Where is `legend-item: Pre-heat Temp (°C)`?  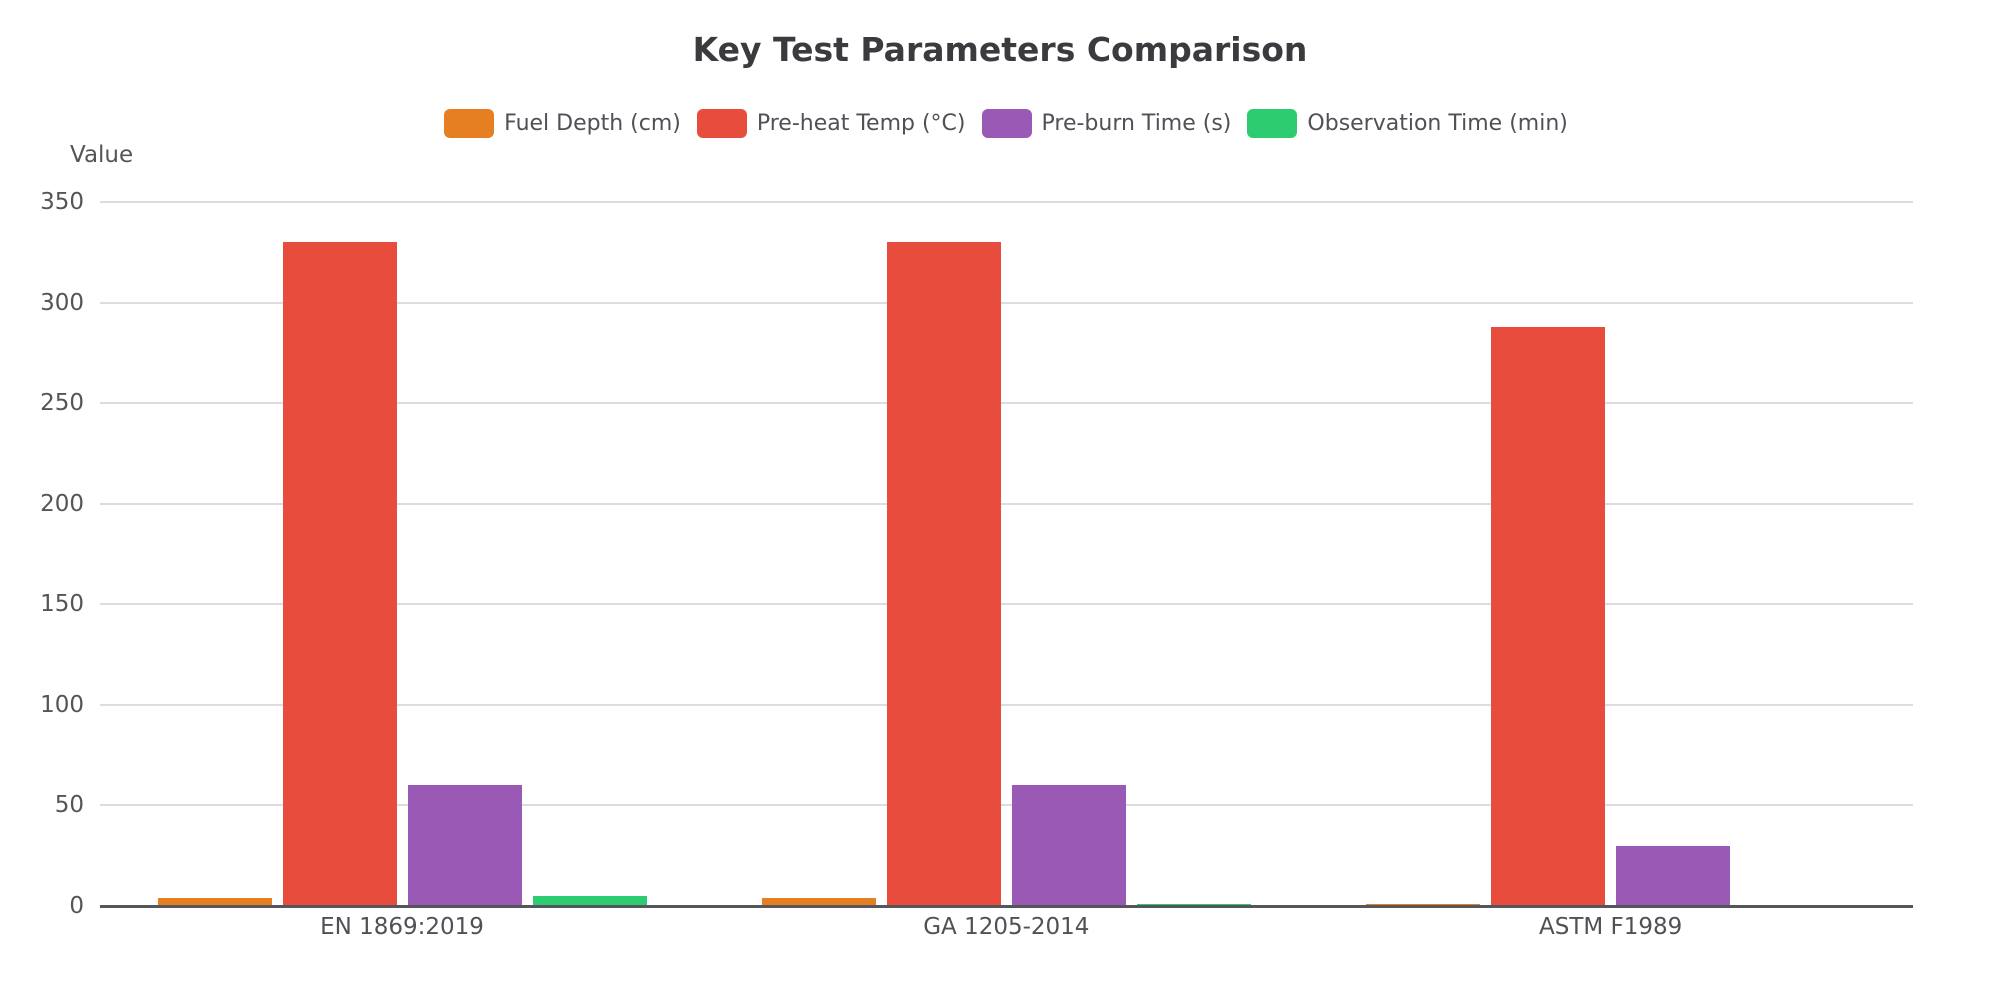 legend-item: Pre-heat Temp (°C) is located at coordinates (831, 123).